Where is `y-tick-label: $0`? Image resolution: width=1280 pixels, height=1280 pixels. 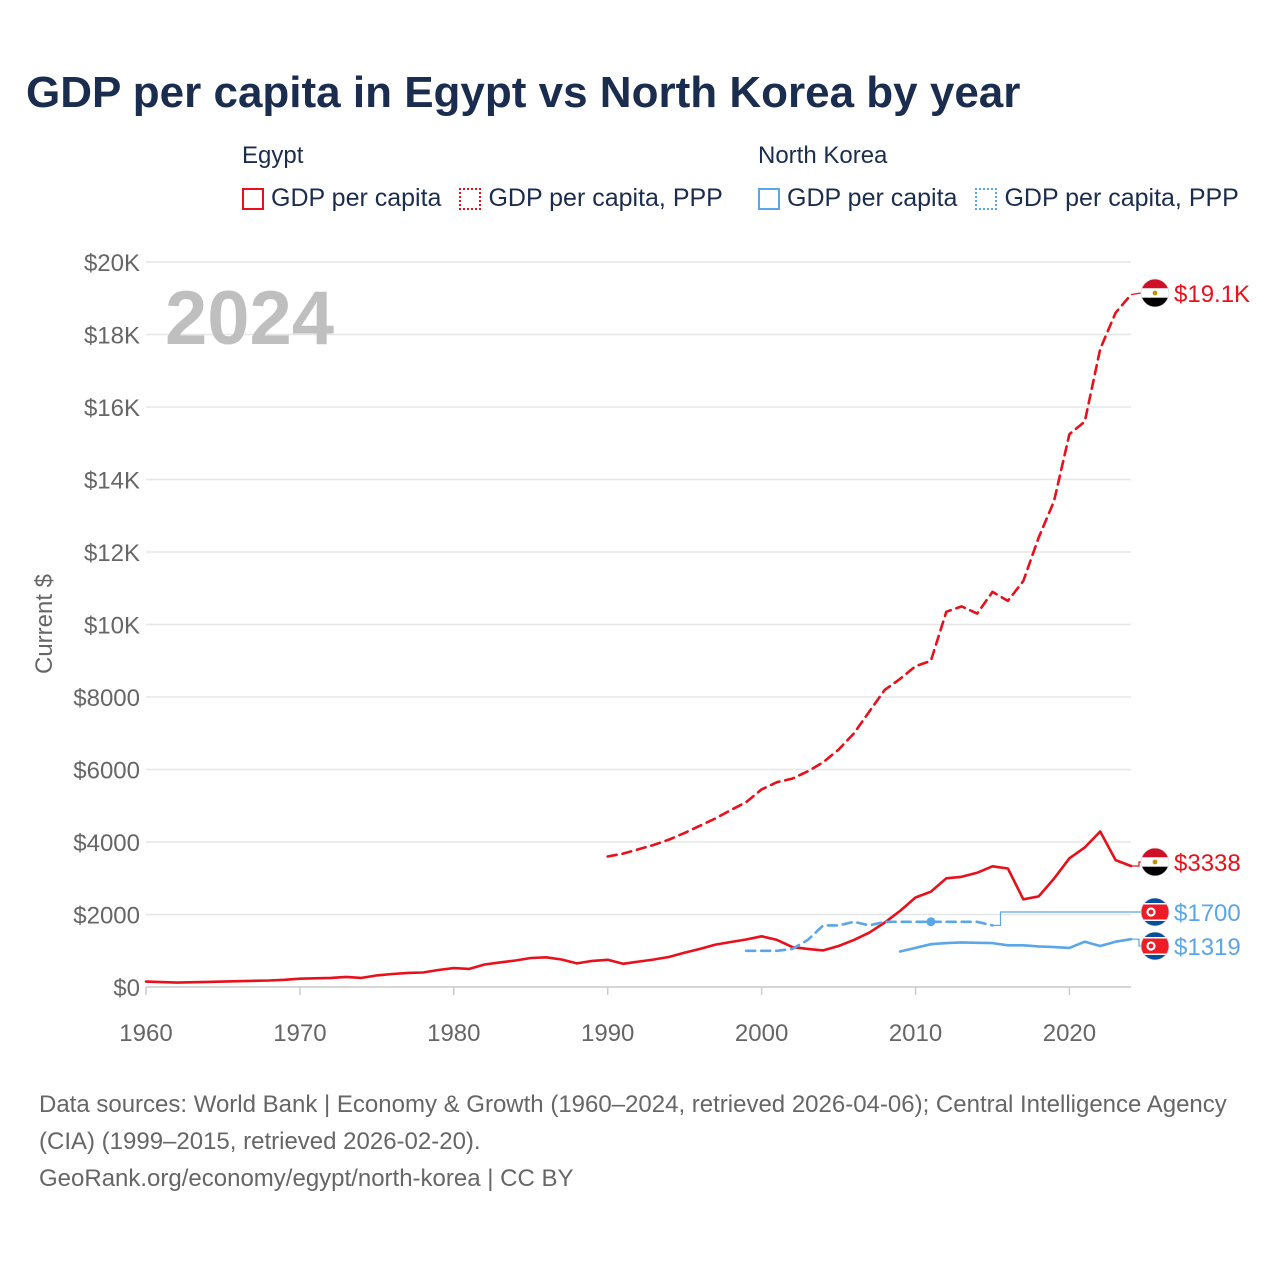
y-tick-label: $0 is located at coordinates (126, 988).